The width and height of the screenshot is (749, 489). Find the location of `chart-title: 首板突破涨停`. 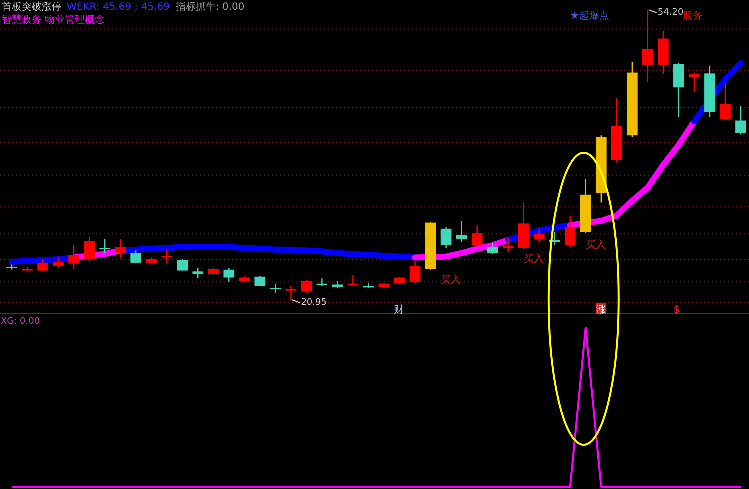

chart-title: 首板突破涨停 is located at coordinates (32, 7).